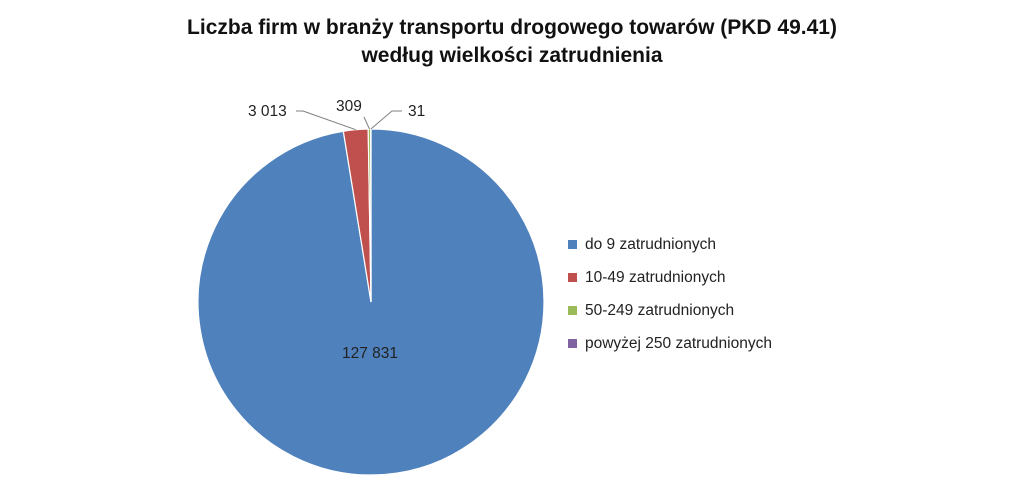 This screenshot has width=1024, height=483. I want to click on data-label-0: 127 831, so click(370, 353).